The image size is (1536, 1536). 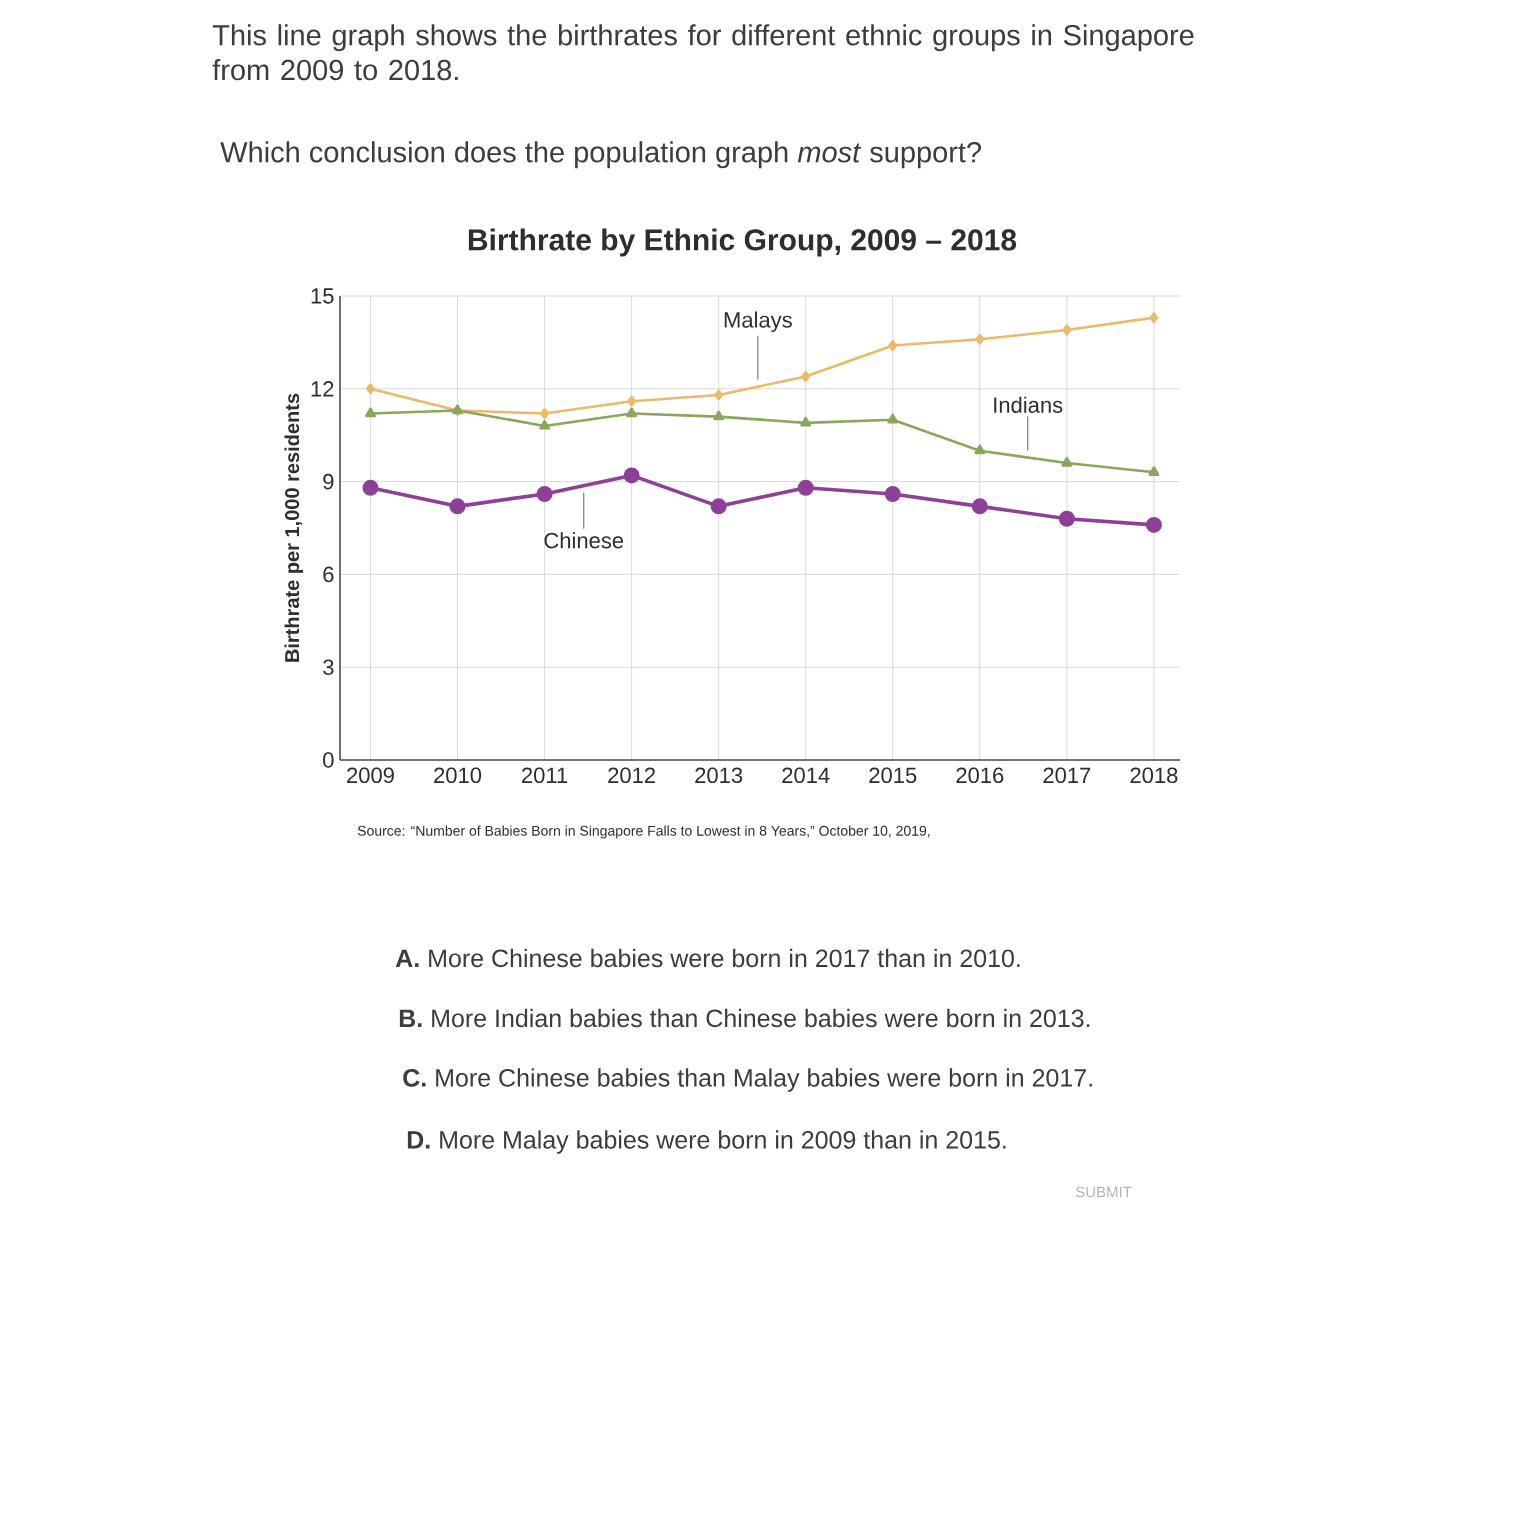 I want to click on y-tick-label: 3, so click(x=328, y=667).